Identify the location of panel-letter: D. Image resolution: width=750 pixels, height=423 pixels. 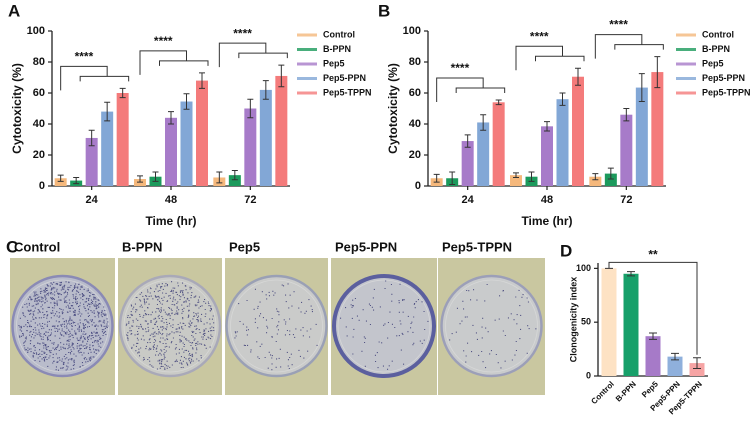
(566, 250).